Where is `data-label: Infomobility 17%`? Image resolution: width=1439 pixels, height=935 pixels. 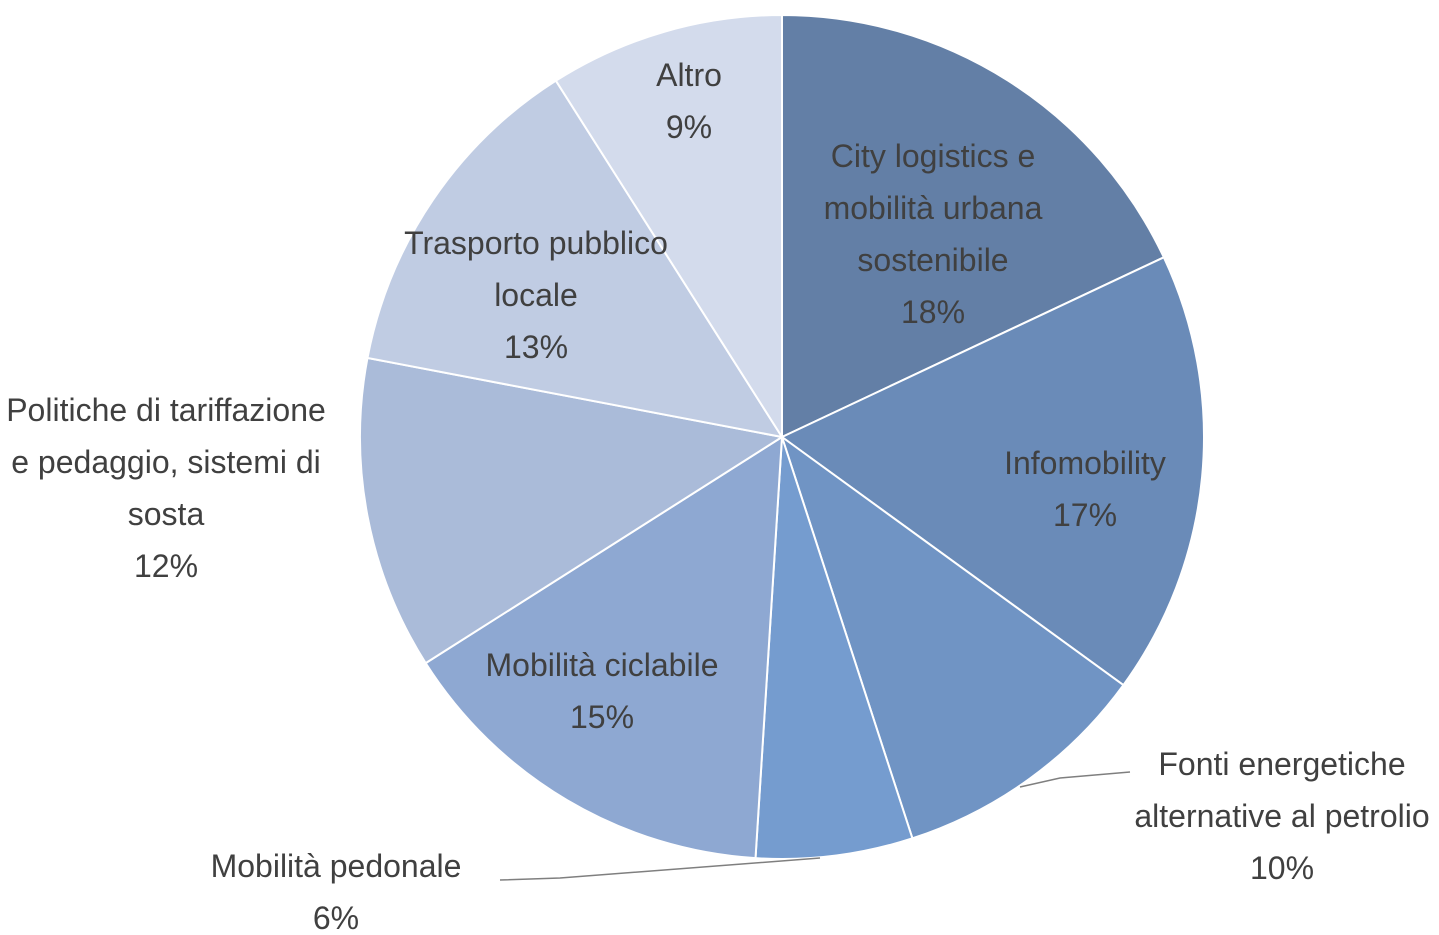 data-label: Infomobility 17% is located at coordinates (1085, 489).